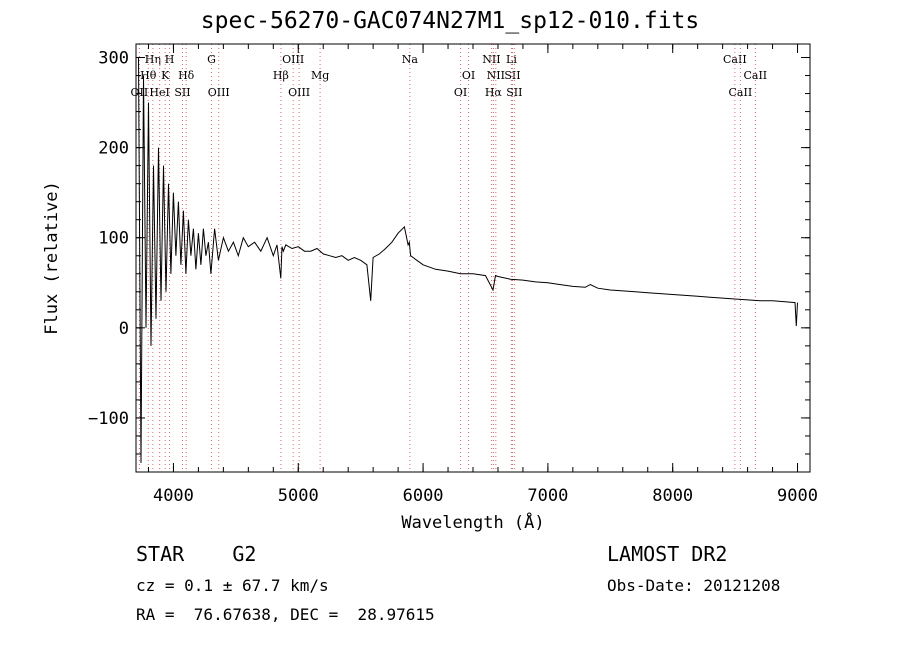 The width and height of the screenshot is (900, 650). I want to click on x-tick-label: 8000, so click(672, 496).